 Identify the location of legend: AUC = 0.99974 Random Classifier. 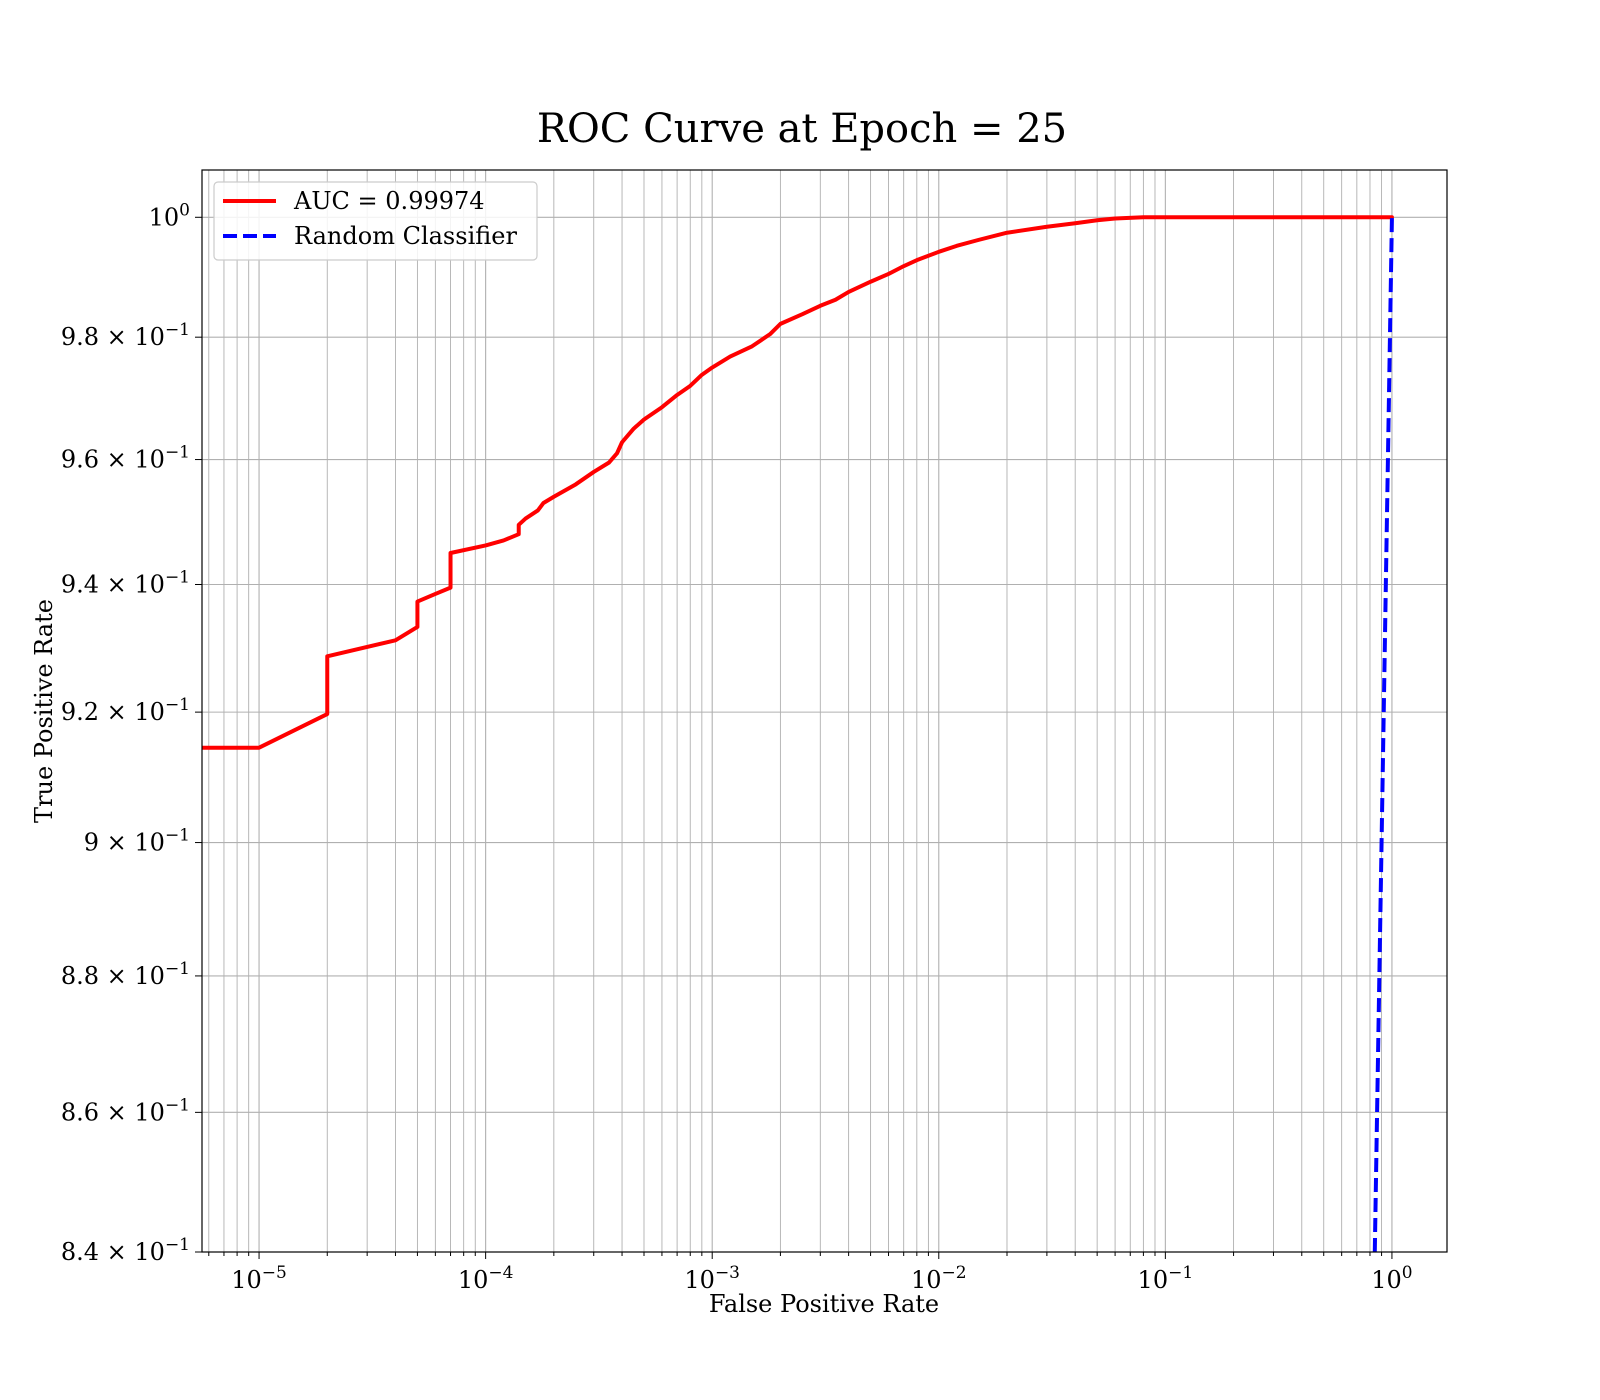
(375, 221).